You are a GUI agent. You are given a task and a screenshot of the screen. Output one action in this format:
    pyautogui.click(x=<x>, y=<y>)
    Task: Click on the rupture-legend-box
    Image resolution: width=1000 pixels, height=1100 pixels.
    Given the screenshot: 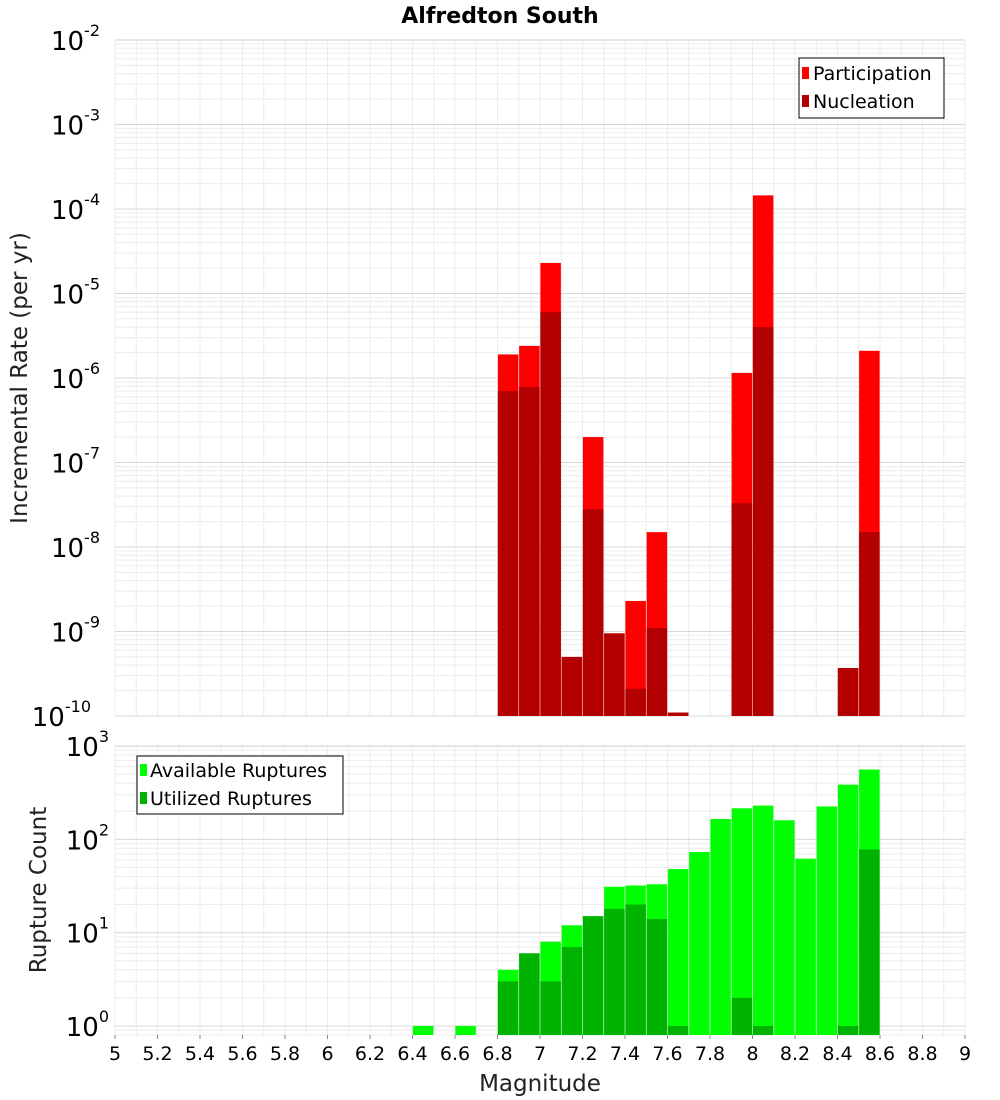 What is the action you would take?
    pyautogui.click(x=240, y=785)
    